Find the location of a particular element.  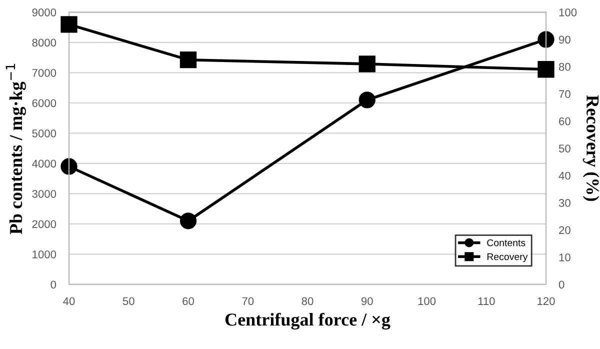

legend-label: Recovery is located at coordinates (507, 257).